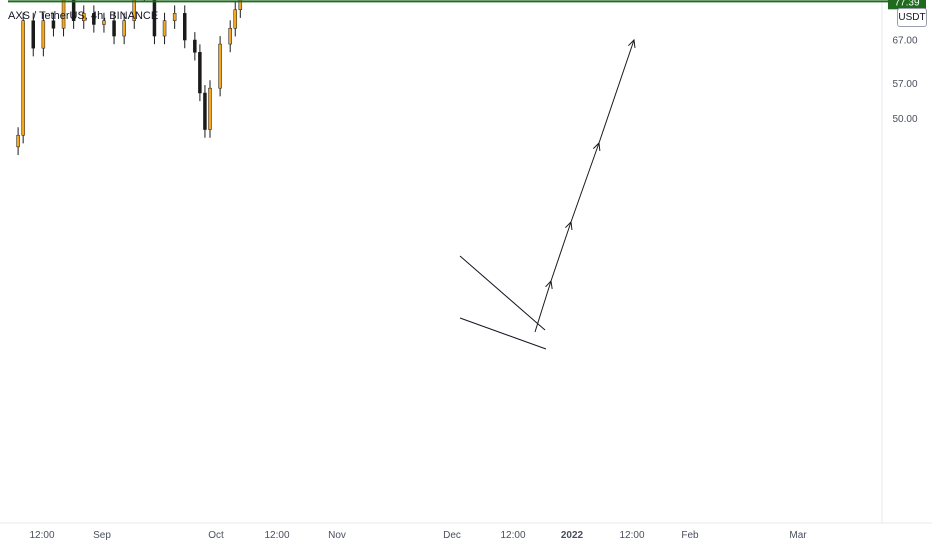 This screenshot has width=932, height=550. I want to click on x-tick-label: Dec, so click(452, 535).